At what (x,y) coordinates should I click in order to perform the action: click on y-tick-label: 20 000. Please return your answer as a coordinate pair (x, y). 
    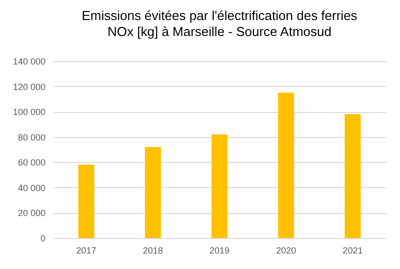
    Looking at the image, I should click on (32, 213).